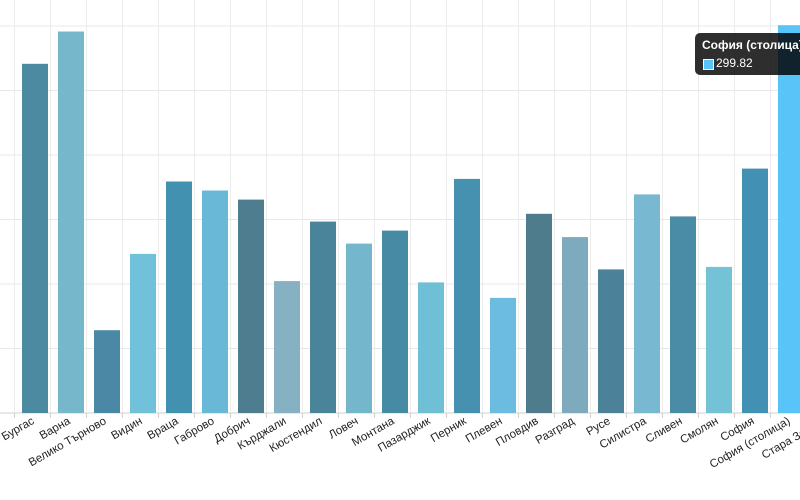 This screenshot has height=500, width=800. Describe the element at coordinates (0, 437) in the screenshot. I see `x-tick-label: Благоевград` at that location.